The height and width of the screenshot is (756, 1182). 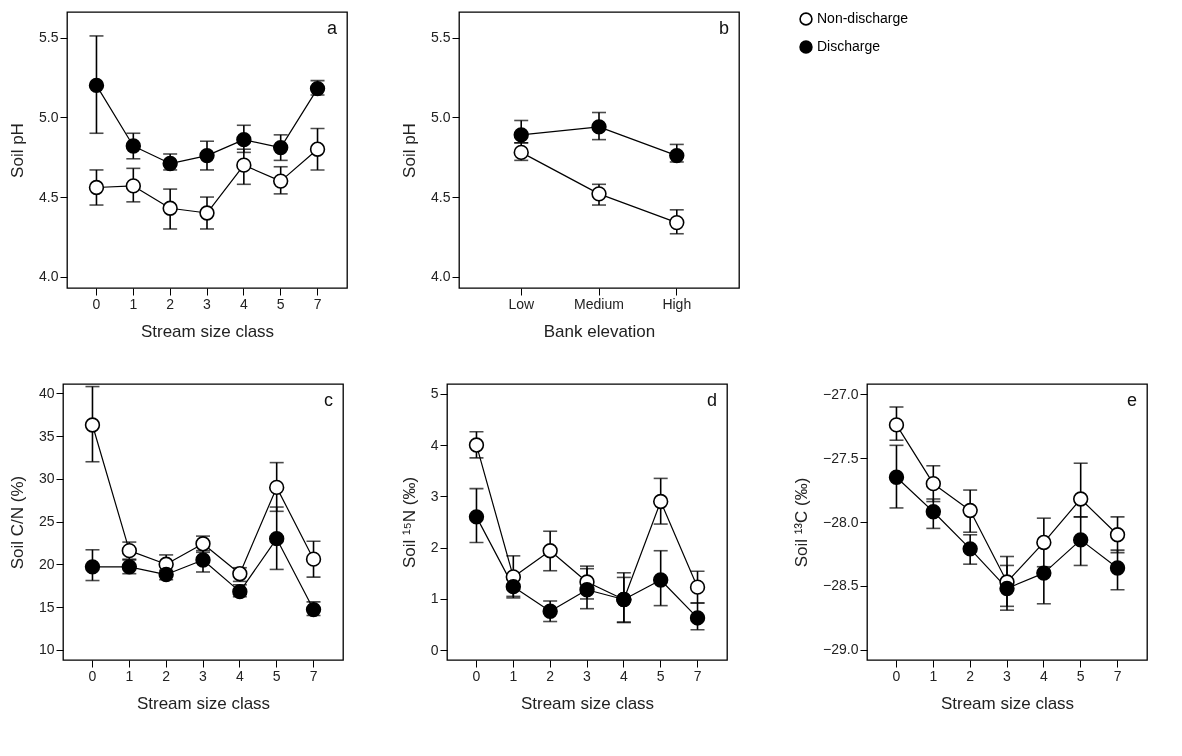 What do you see at coordinates (841, 393) in the screenshot?
I see `y-tick-label: −27.0` at bounding box center [841, 393].